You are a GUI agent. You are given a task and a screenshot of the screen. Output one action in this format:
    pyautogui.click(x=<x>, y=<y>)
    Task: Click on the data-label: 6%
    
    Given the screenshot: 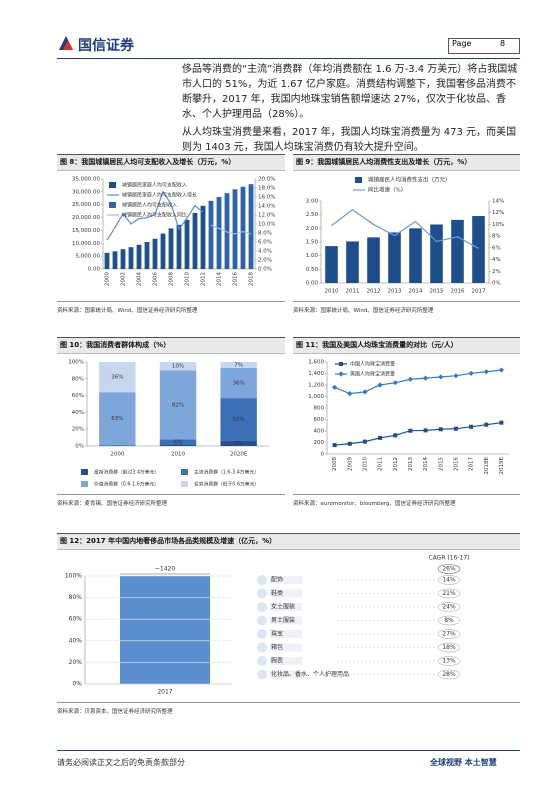 What is the action you would take?
    pyautogui.click(x=178, y=442)
    